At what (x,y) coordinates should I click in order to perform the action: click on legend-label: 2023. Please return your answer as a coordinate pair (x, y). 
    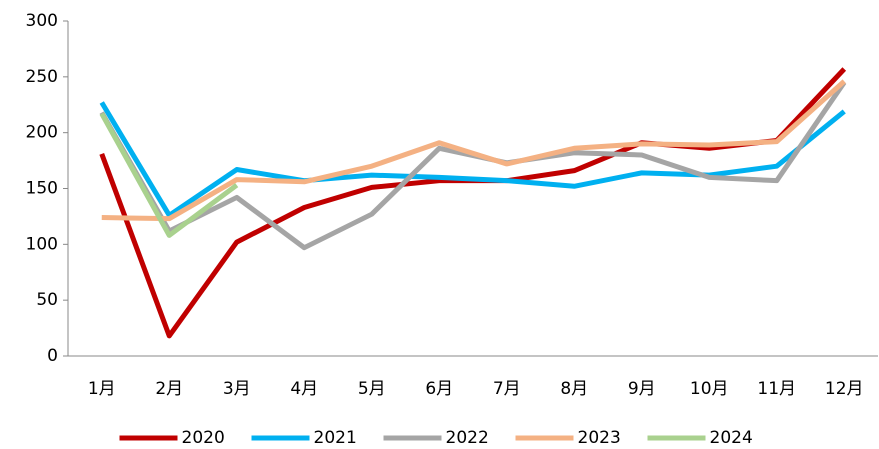
    Looking at the image, I should click on (599, 438).